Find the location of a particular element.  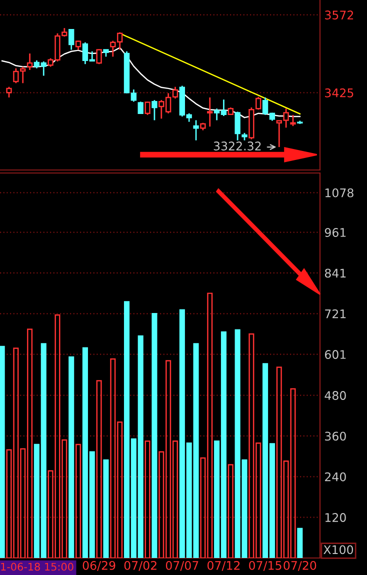

text: 1-06-18 15:00 is located at coordinates (37, 566).